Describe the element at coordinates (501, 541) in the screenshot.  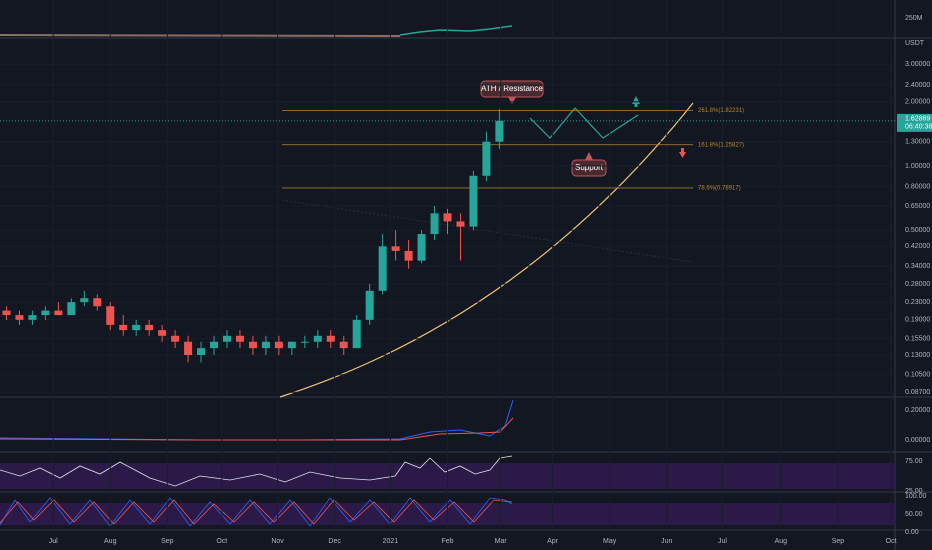
I see `x-tick-label: Mar` at that location.